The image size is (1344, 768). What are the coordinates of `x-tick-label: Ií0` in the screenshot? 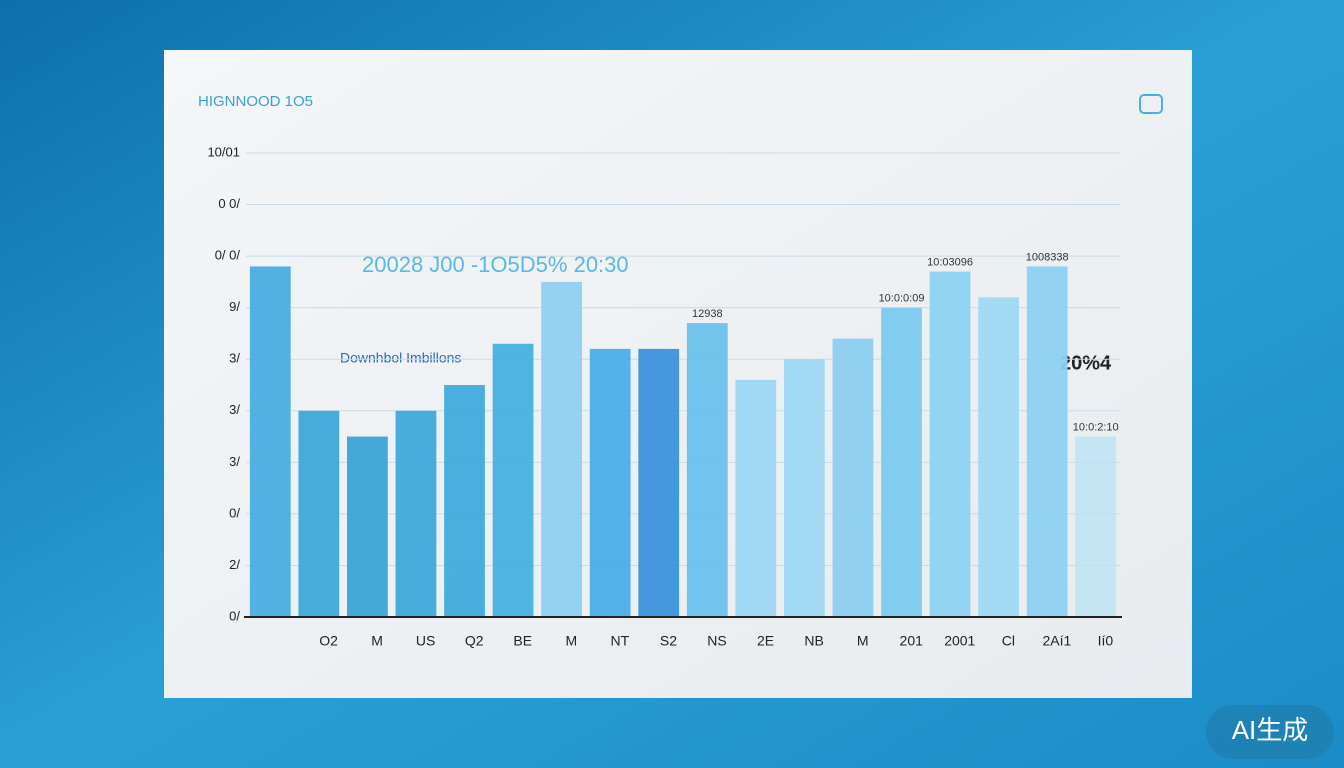 It's located at (1106, 641).